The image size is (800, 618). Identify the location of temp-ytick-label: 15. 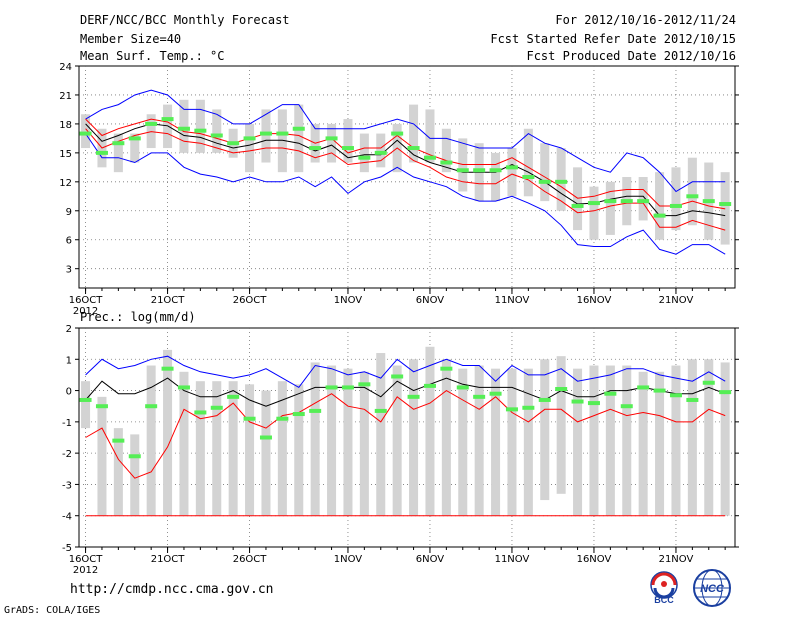
(65, 154).